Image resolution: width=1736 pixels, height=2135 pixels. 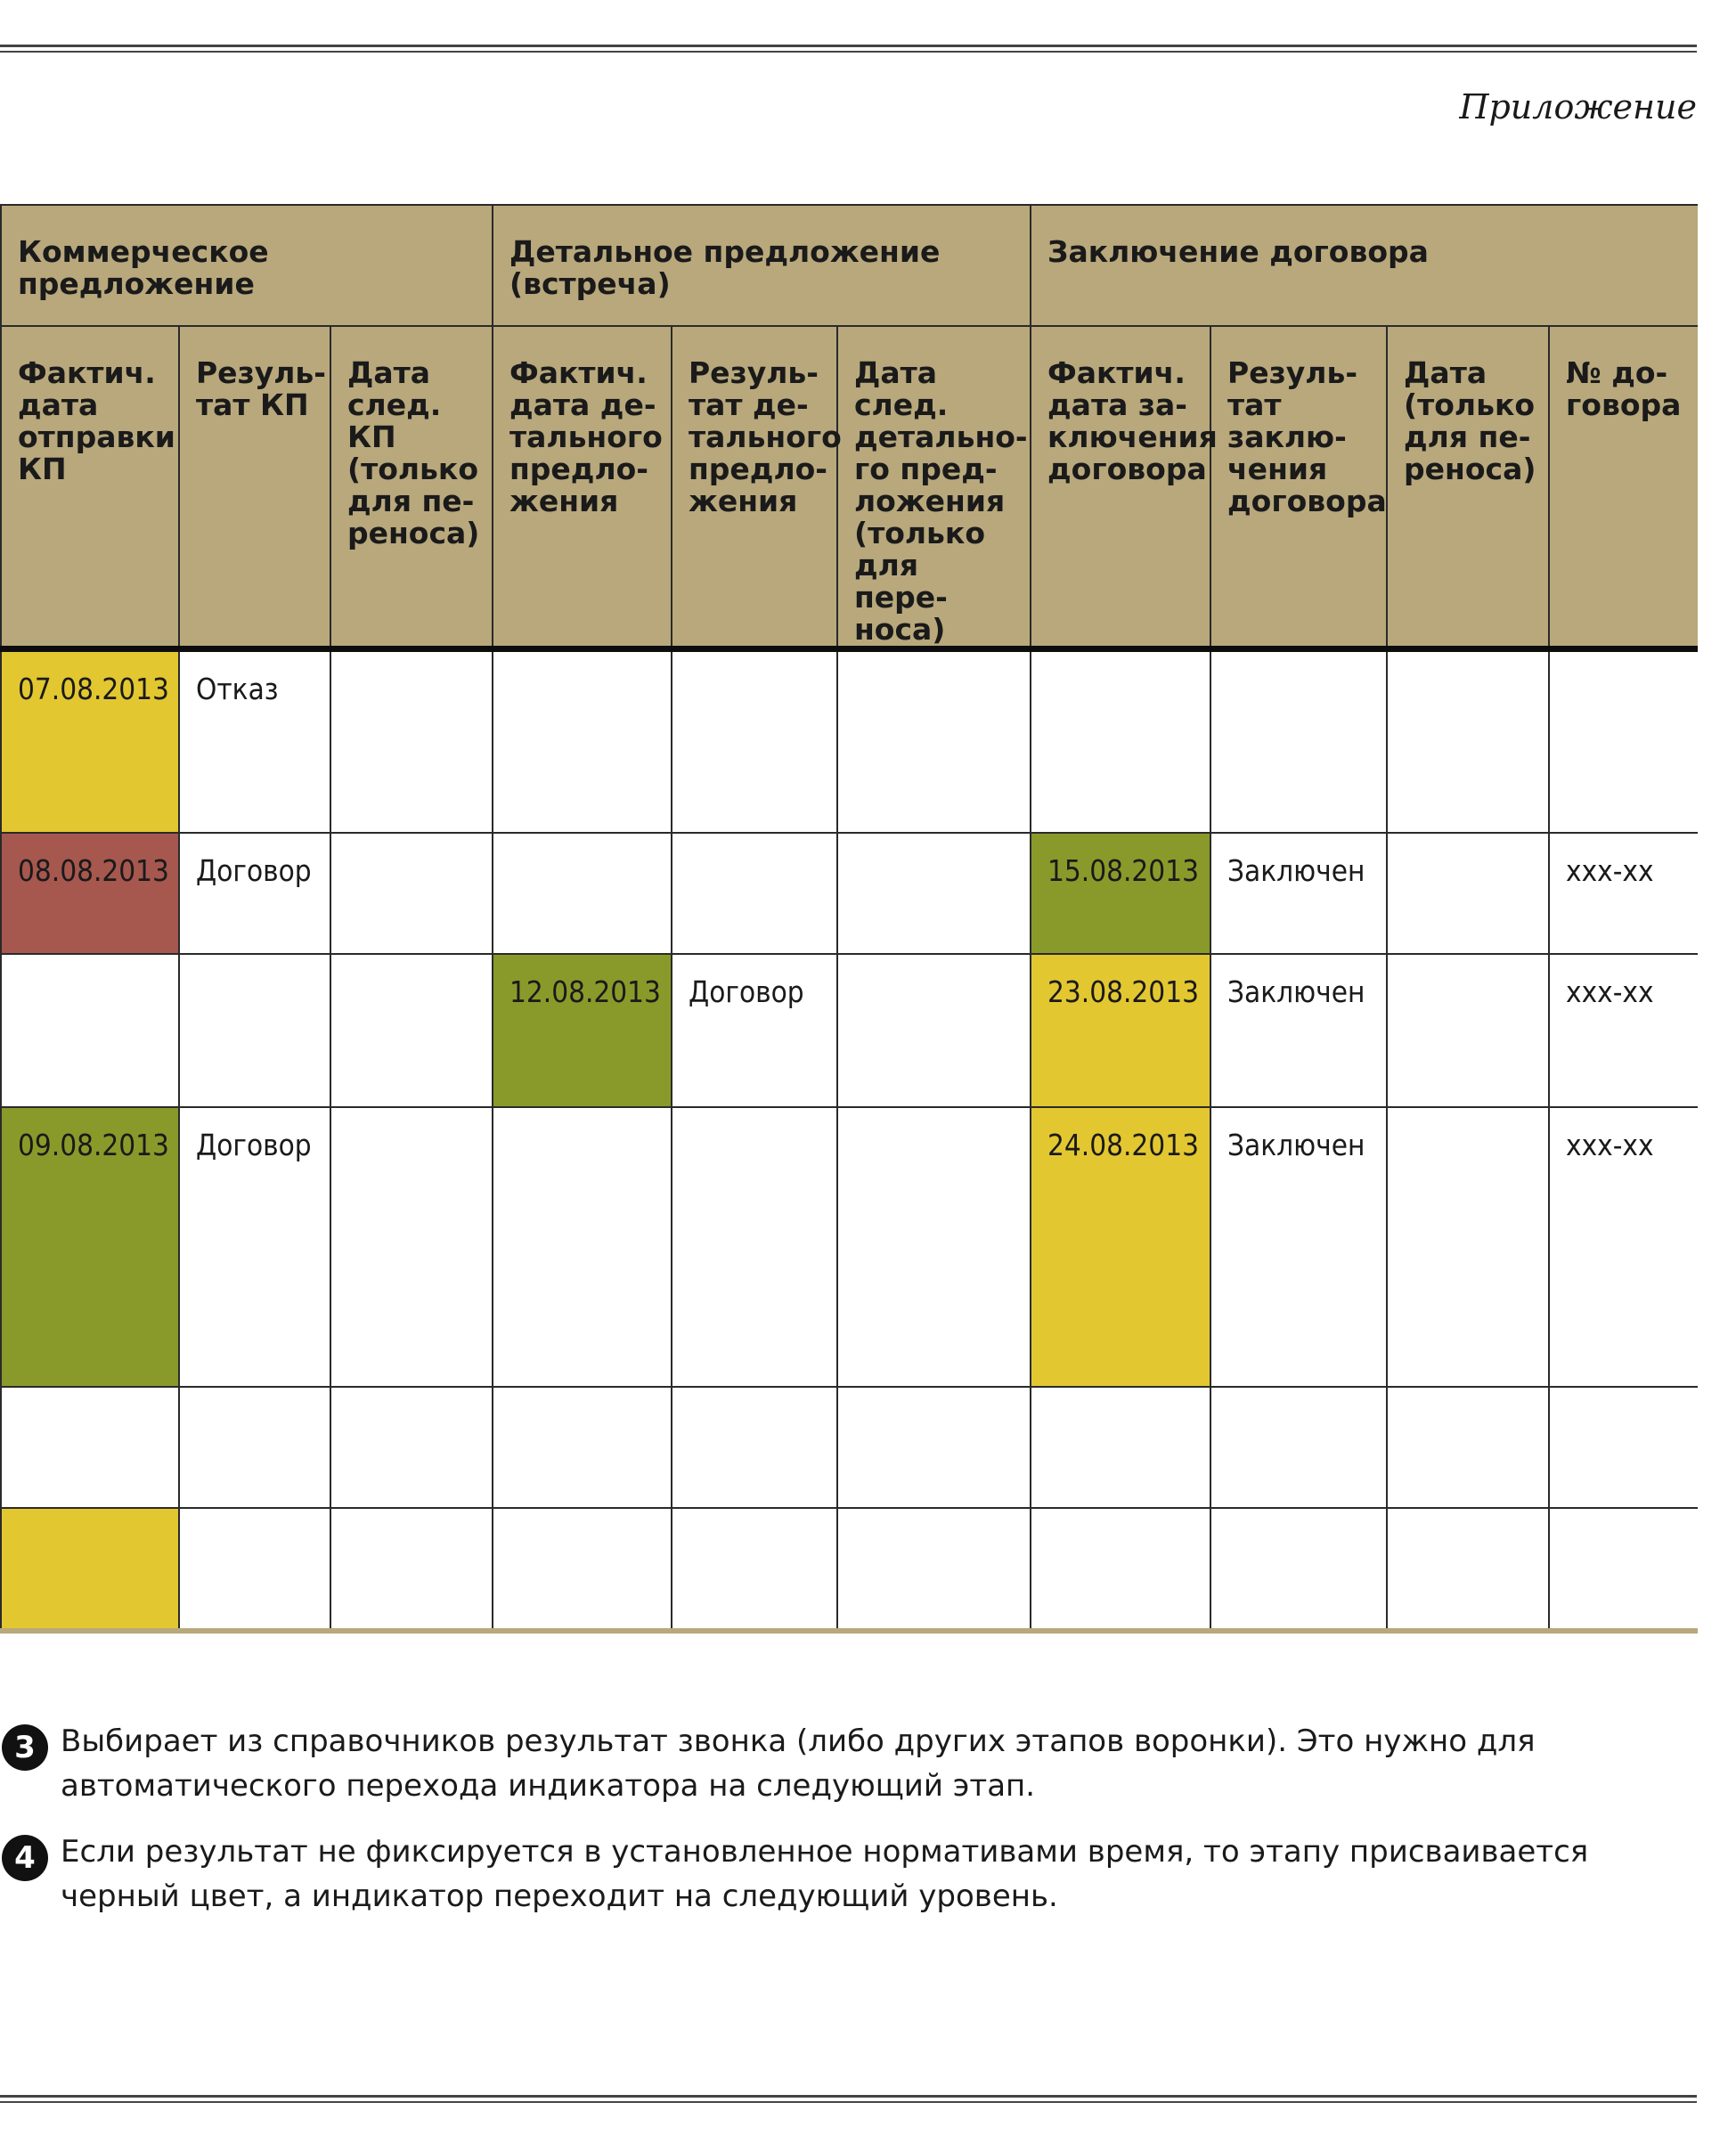 I want to click on column-header: Дата след. КП (только для пе-реноса), so click(x=412, y=489).